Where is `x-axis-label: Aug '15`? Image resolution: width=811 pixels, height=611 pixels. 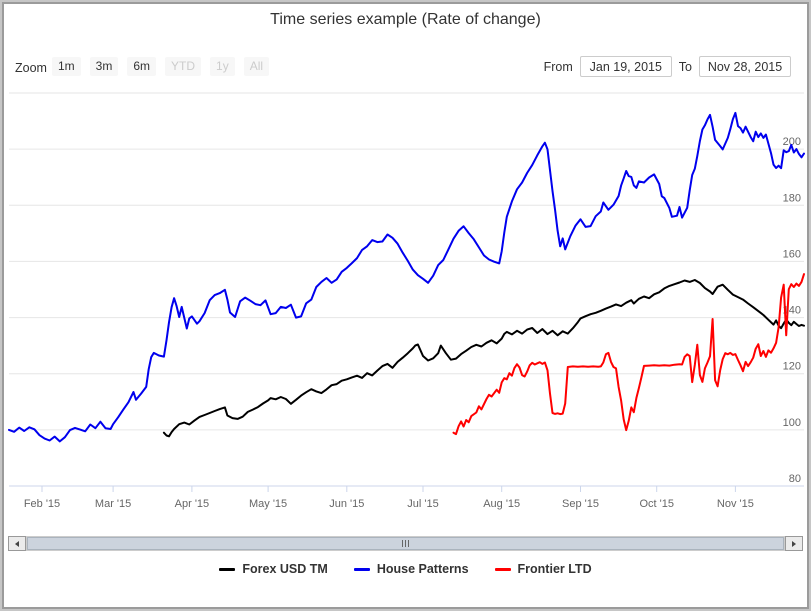
x-axis-label: Aug '15 is located at coordinates (501, 504).